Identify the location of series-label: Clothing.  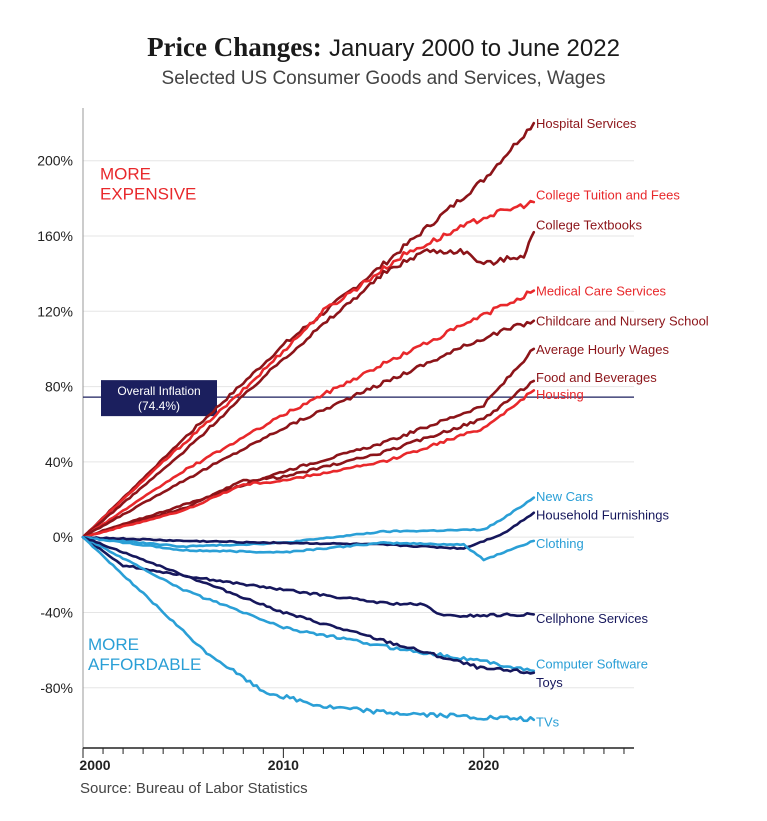
(560, 543).